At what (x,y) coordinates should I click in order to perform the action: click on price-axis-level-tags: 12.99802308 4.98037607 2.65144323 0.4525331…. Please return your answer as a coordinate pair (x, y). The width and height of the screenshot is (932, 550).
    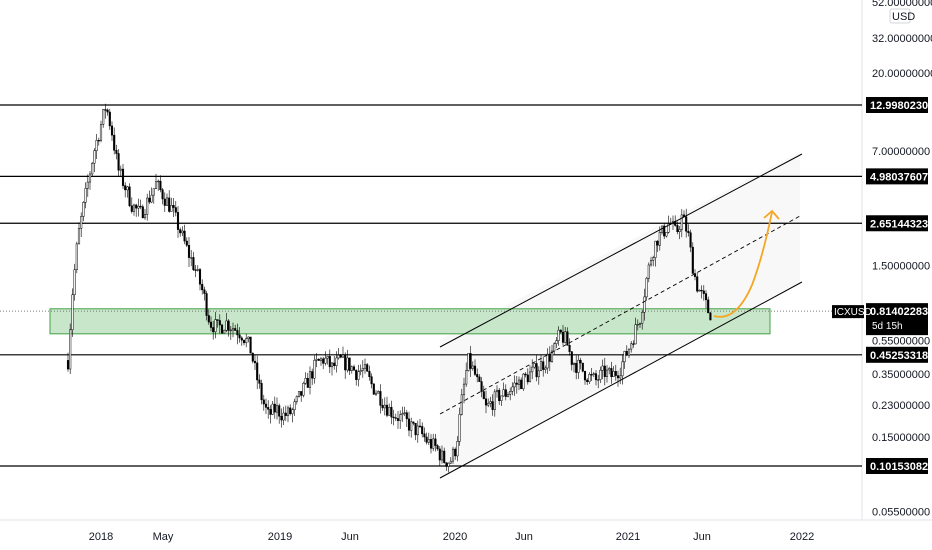
    Looking at the image, I should click on (899, 285).